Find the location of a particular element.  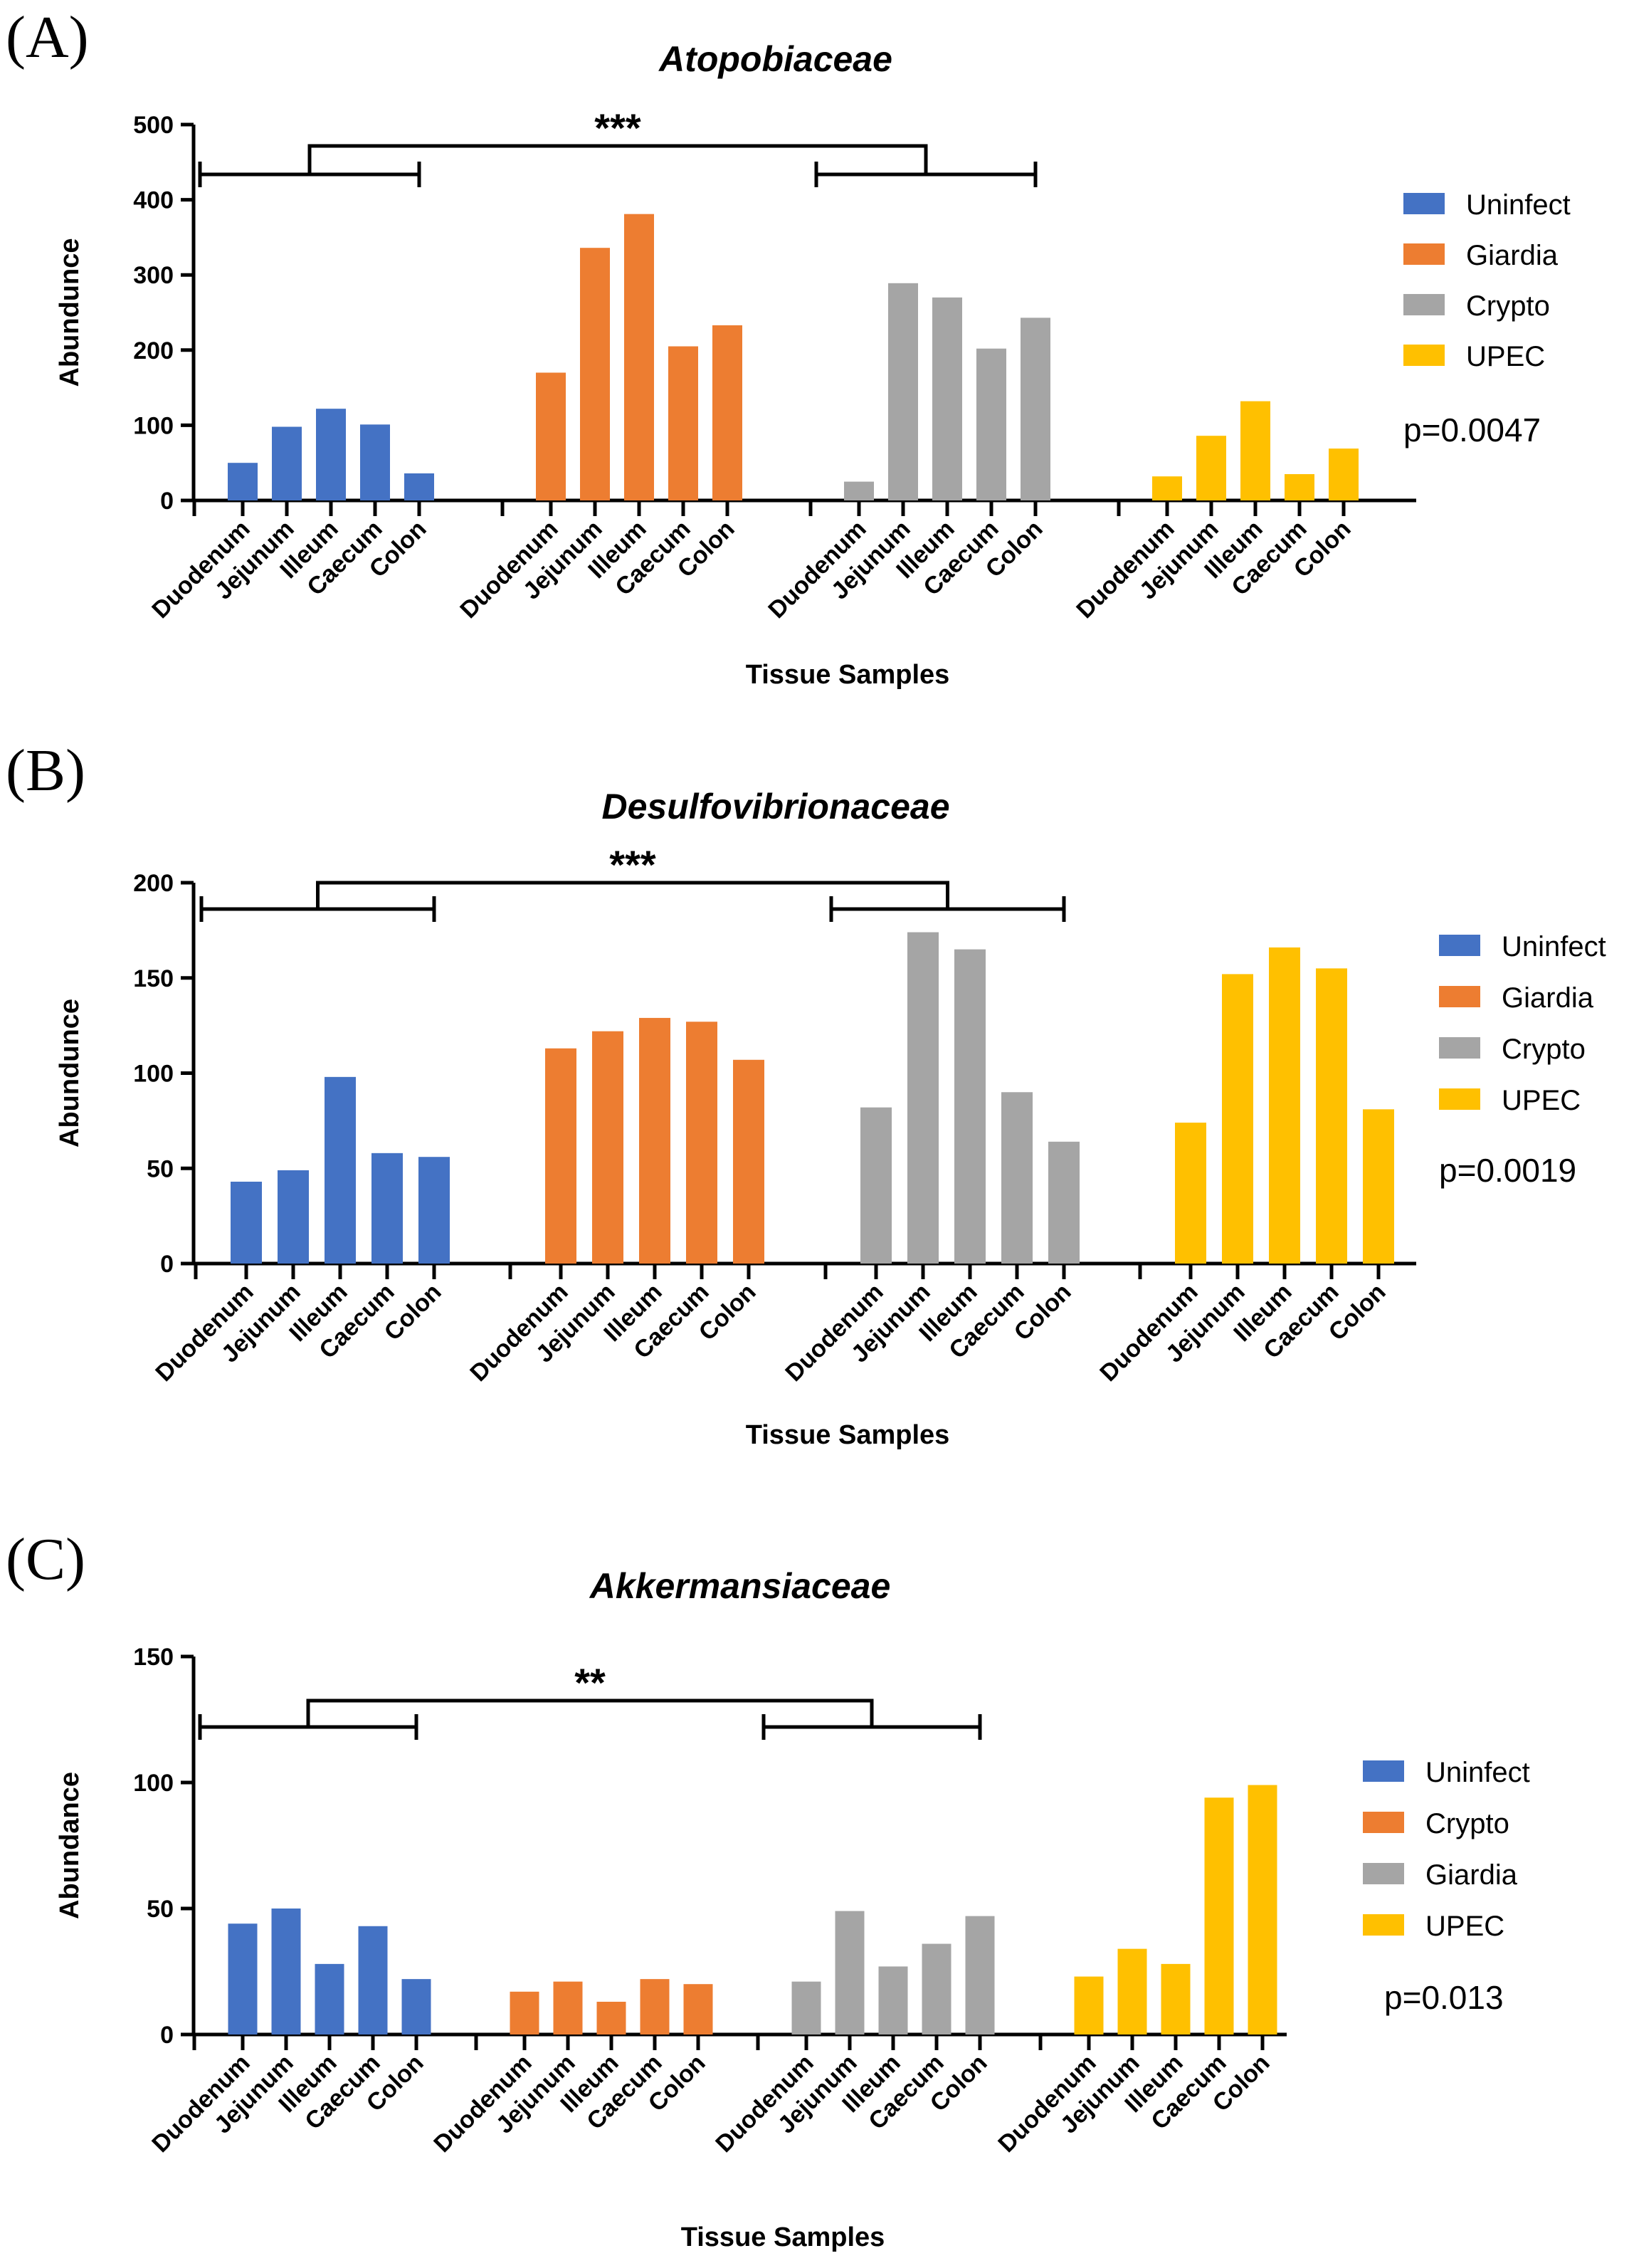

y-tick-label: 400 is located at coordinates (153, 200).